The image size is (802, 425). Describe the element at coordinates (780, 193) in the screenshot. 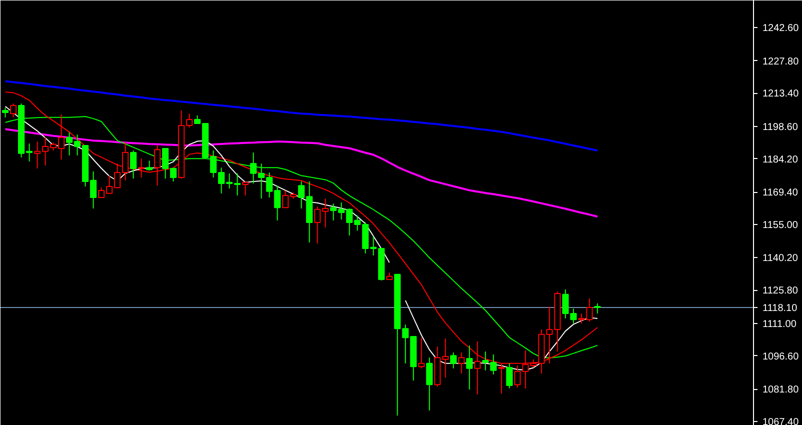

I see `y-tick-label: 1169.40` at that location.